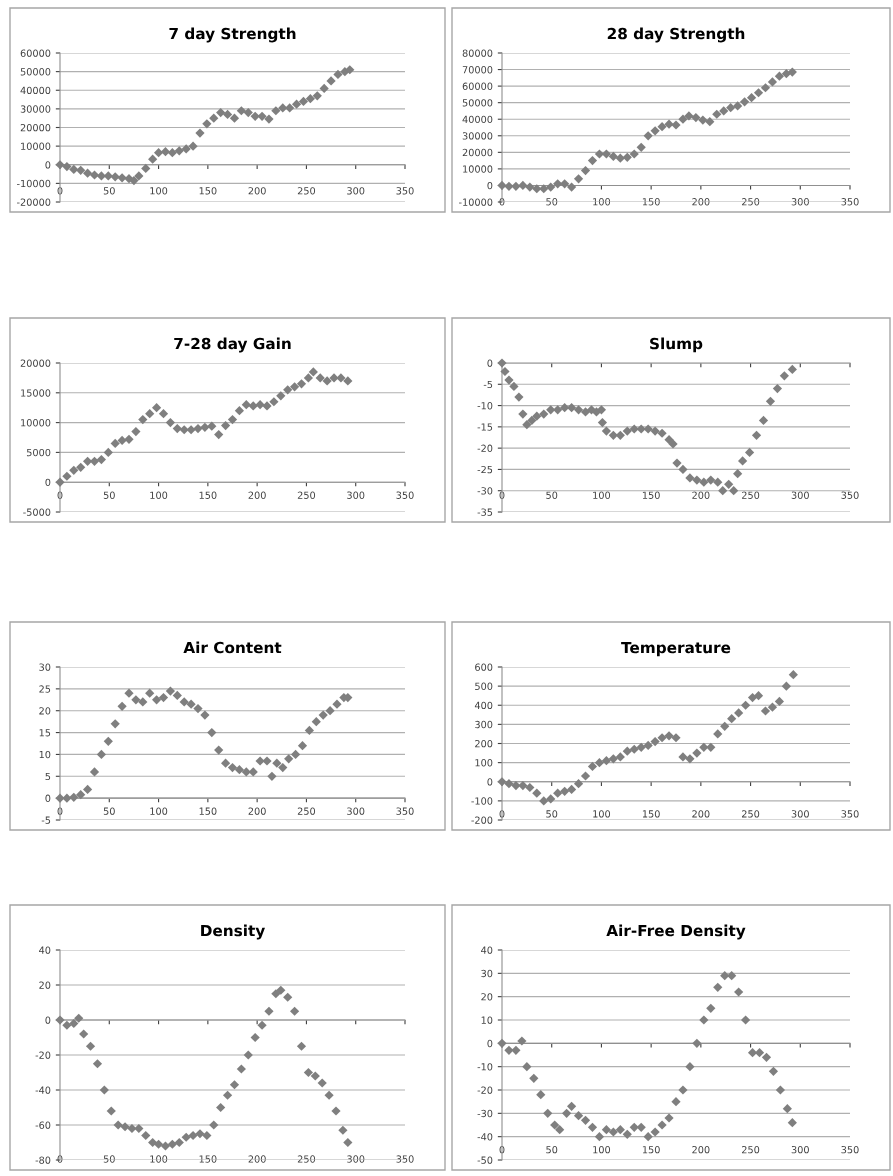 The height and width of the screenshot is (1176, 893). What do you see at coordinates (484, 763) in the screenshot?
I see `y-tick-label: 100` at bounding box center [484, 763].